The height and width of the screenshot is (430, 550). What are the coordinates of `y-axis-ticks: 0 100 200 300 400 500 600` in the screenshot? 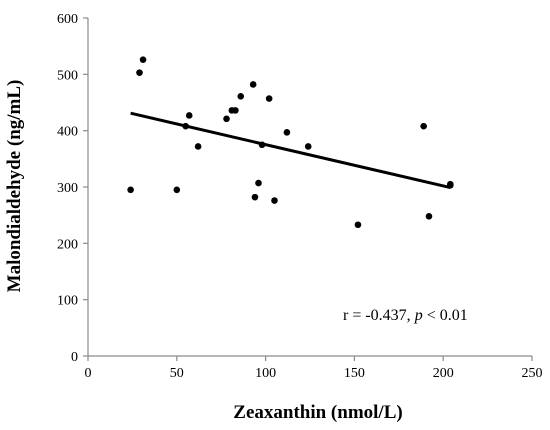 It's located at (72, 188).